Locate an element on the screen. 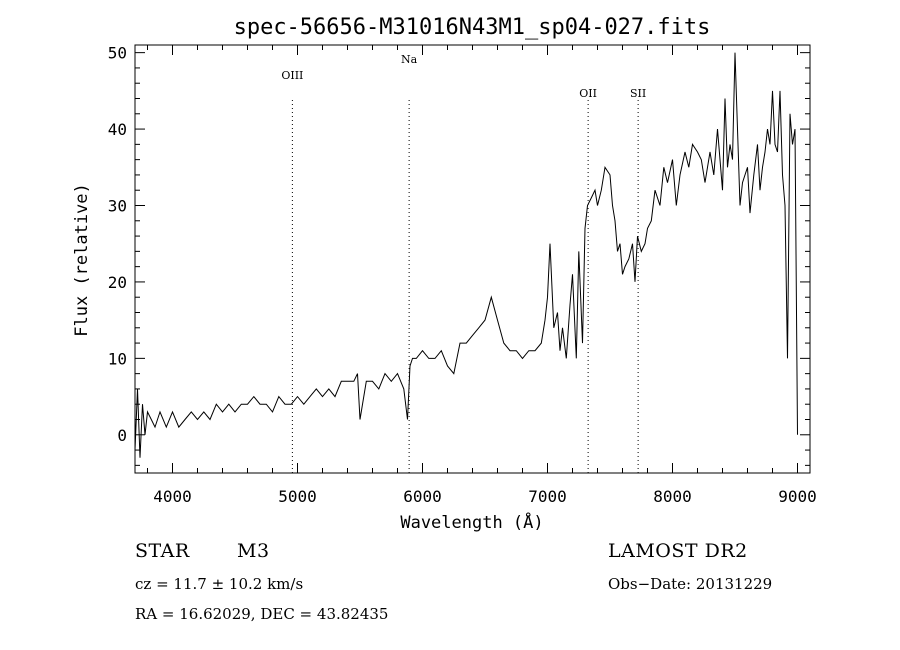 The width and height of the screenshot is (900, 650). x-tick-label: 6000 is located at coordinates (422, 496).